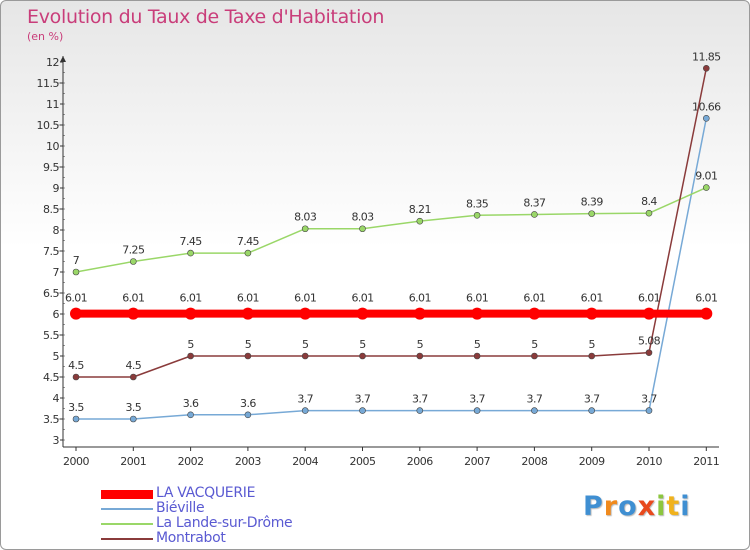 The width and height of the screenshot is (750, 550). What do you see at coordinates (76, 461) in the screenshot?
I see `x-tick-label: 2000` at bounding box center [76, 461].